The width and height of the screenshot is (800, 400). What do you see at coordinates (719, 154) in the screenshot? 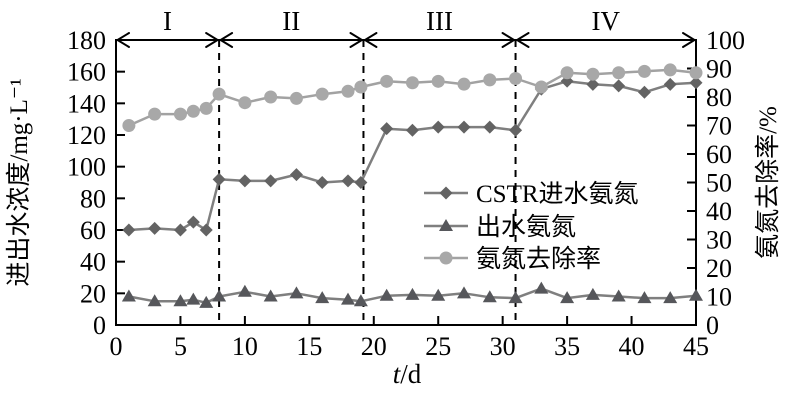
I see `right-axis-tick-label: 60` at bounding box center [719, 154].